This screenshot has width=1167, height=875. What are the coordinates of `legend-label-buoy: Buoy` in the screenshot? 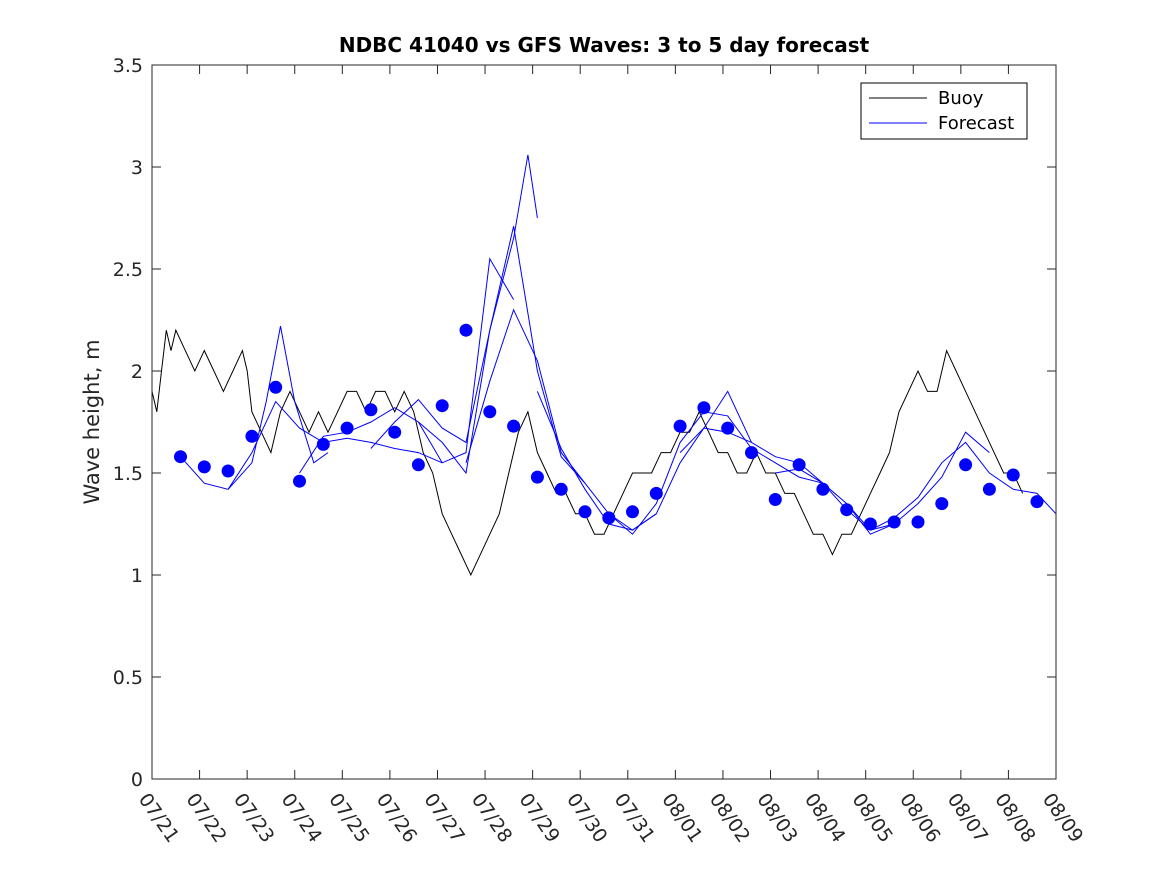 It's located at (961, 98).